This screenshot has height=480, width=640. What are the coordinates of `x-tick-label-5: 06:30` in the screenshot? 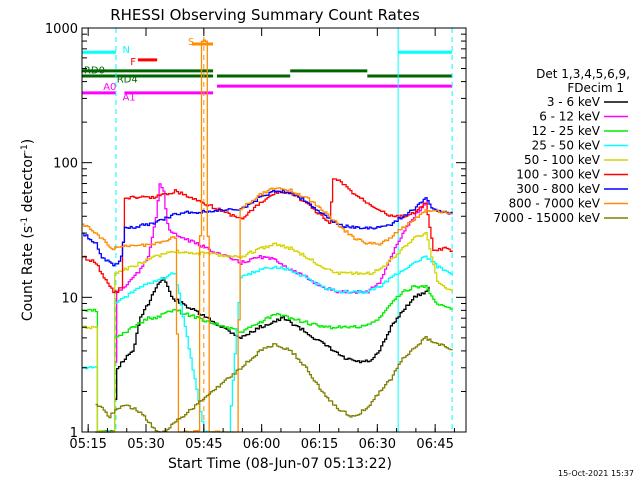 It's located at (377, 444).